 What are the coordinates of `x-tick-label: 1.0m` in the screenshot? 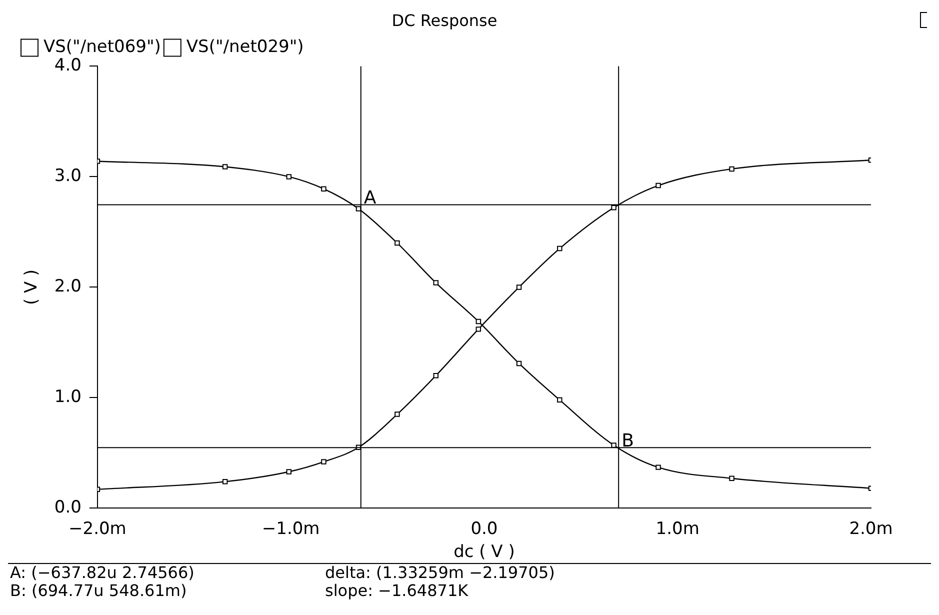 It's located at (678, 528).